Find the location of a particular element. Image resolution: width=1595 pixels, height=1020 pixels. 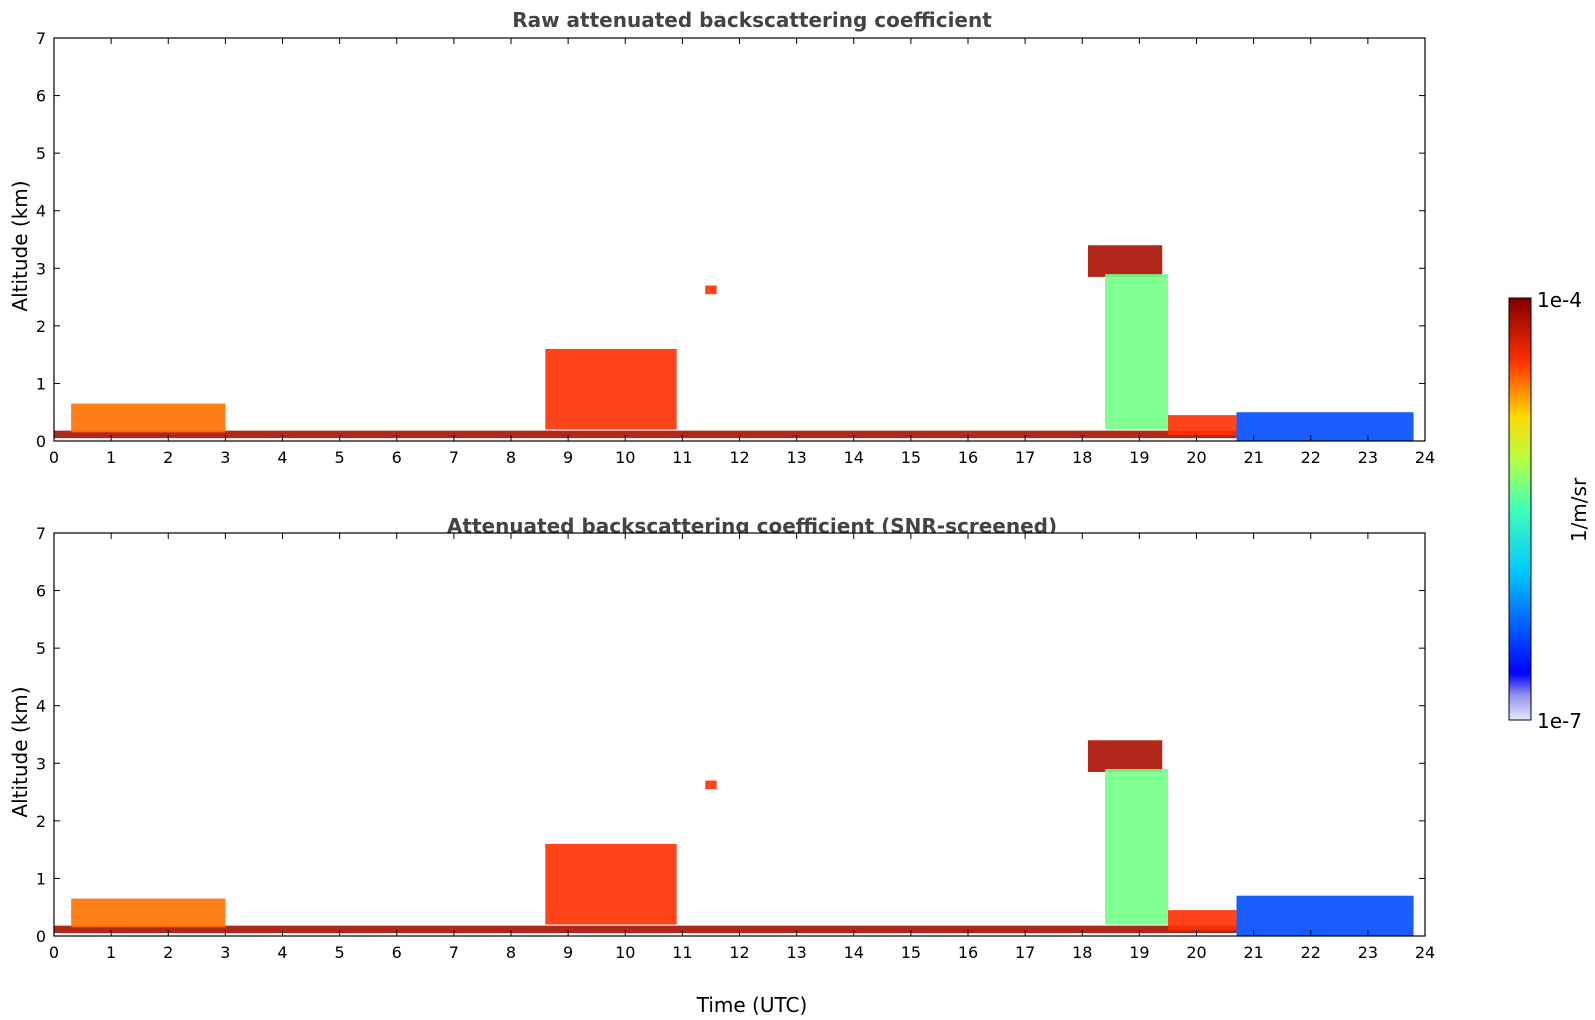

colorbar-units-label: 1/m/sr is located at coordinates (1579, 509).